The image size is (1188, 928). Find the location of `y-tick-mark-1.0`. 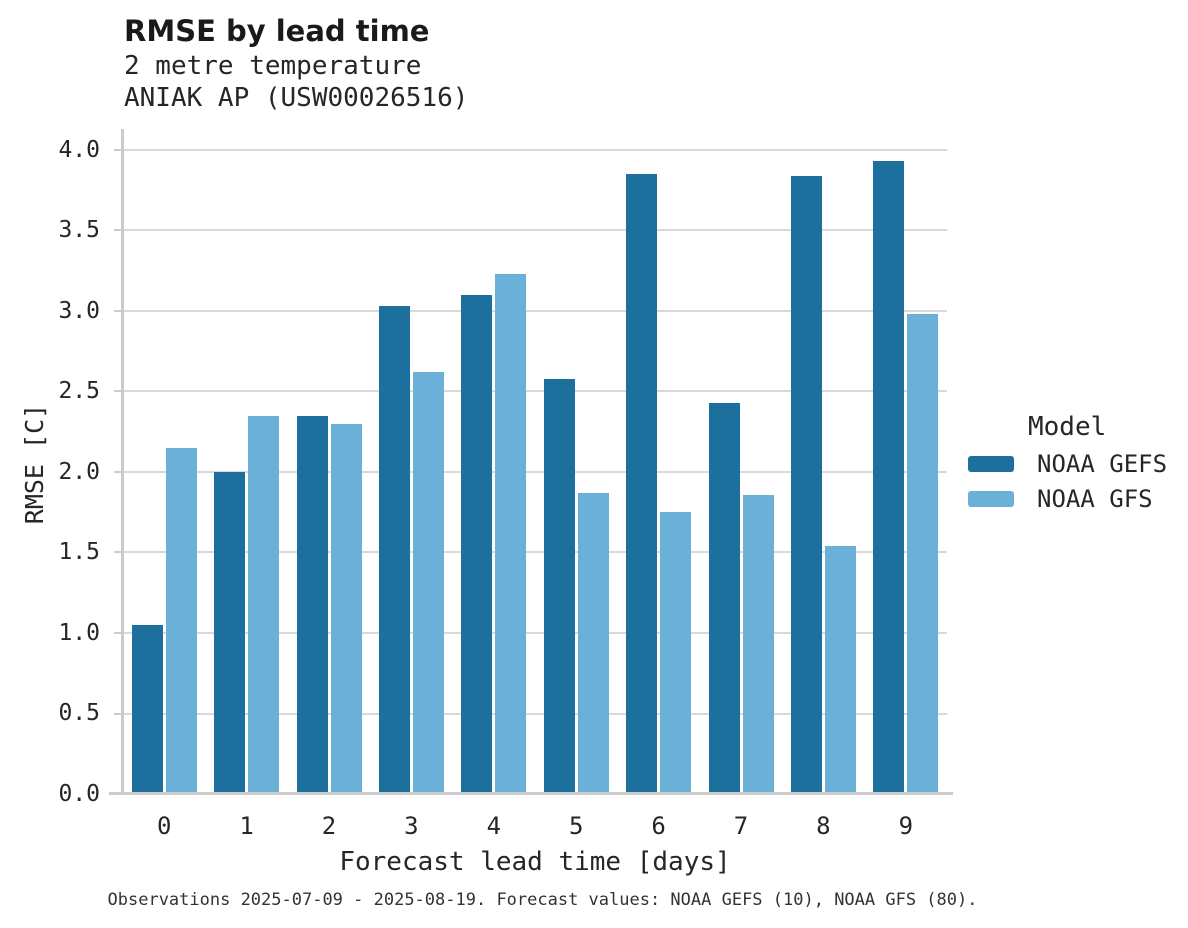

y-tick-mark-1.0 is located at coordinates (118, 632).